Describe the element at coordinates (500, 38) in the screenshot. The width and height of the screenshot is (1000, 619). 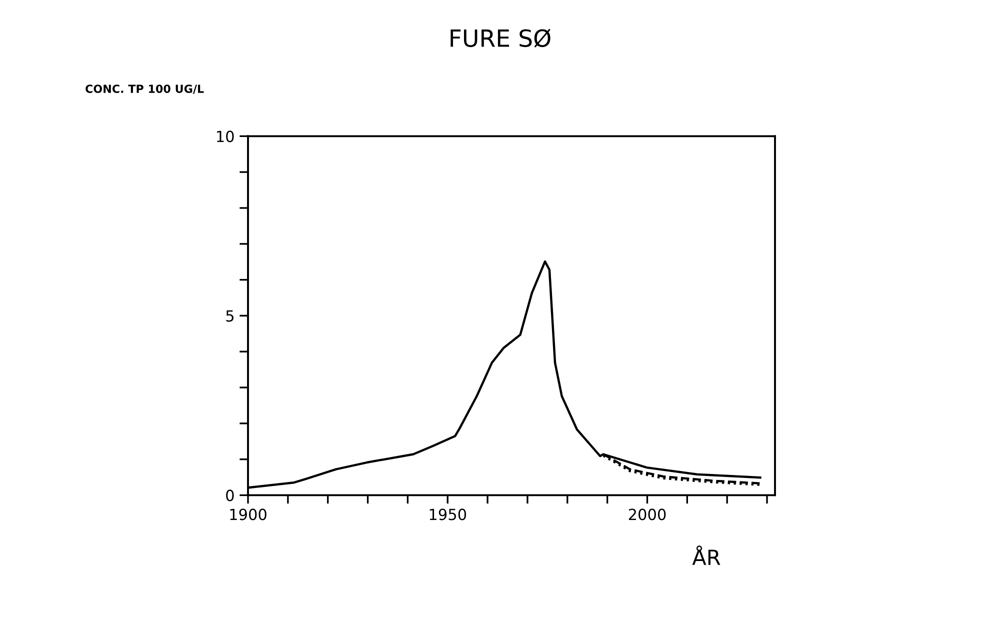
I see `chart-title: FURE SØ` at that location.